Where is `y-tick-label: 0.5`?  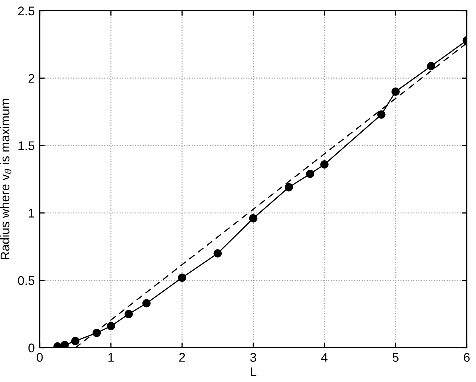
y-tick-label: 0.5 is located at coordinates (26, 281).